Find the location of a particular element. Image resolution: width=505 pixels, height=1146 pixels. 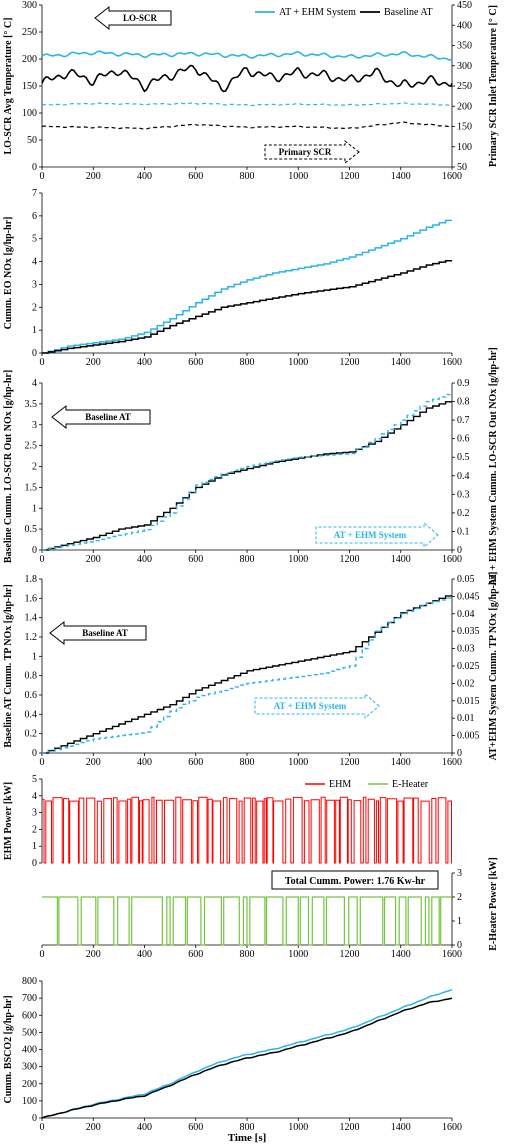

y2-tick-label: 0.4 is located at coordinates (463, 476).